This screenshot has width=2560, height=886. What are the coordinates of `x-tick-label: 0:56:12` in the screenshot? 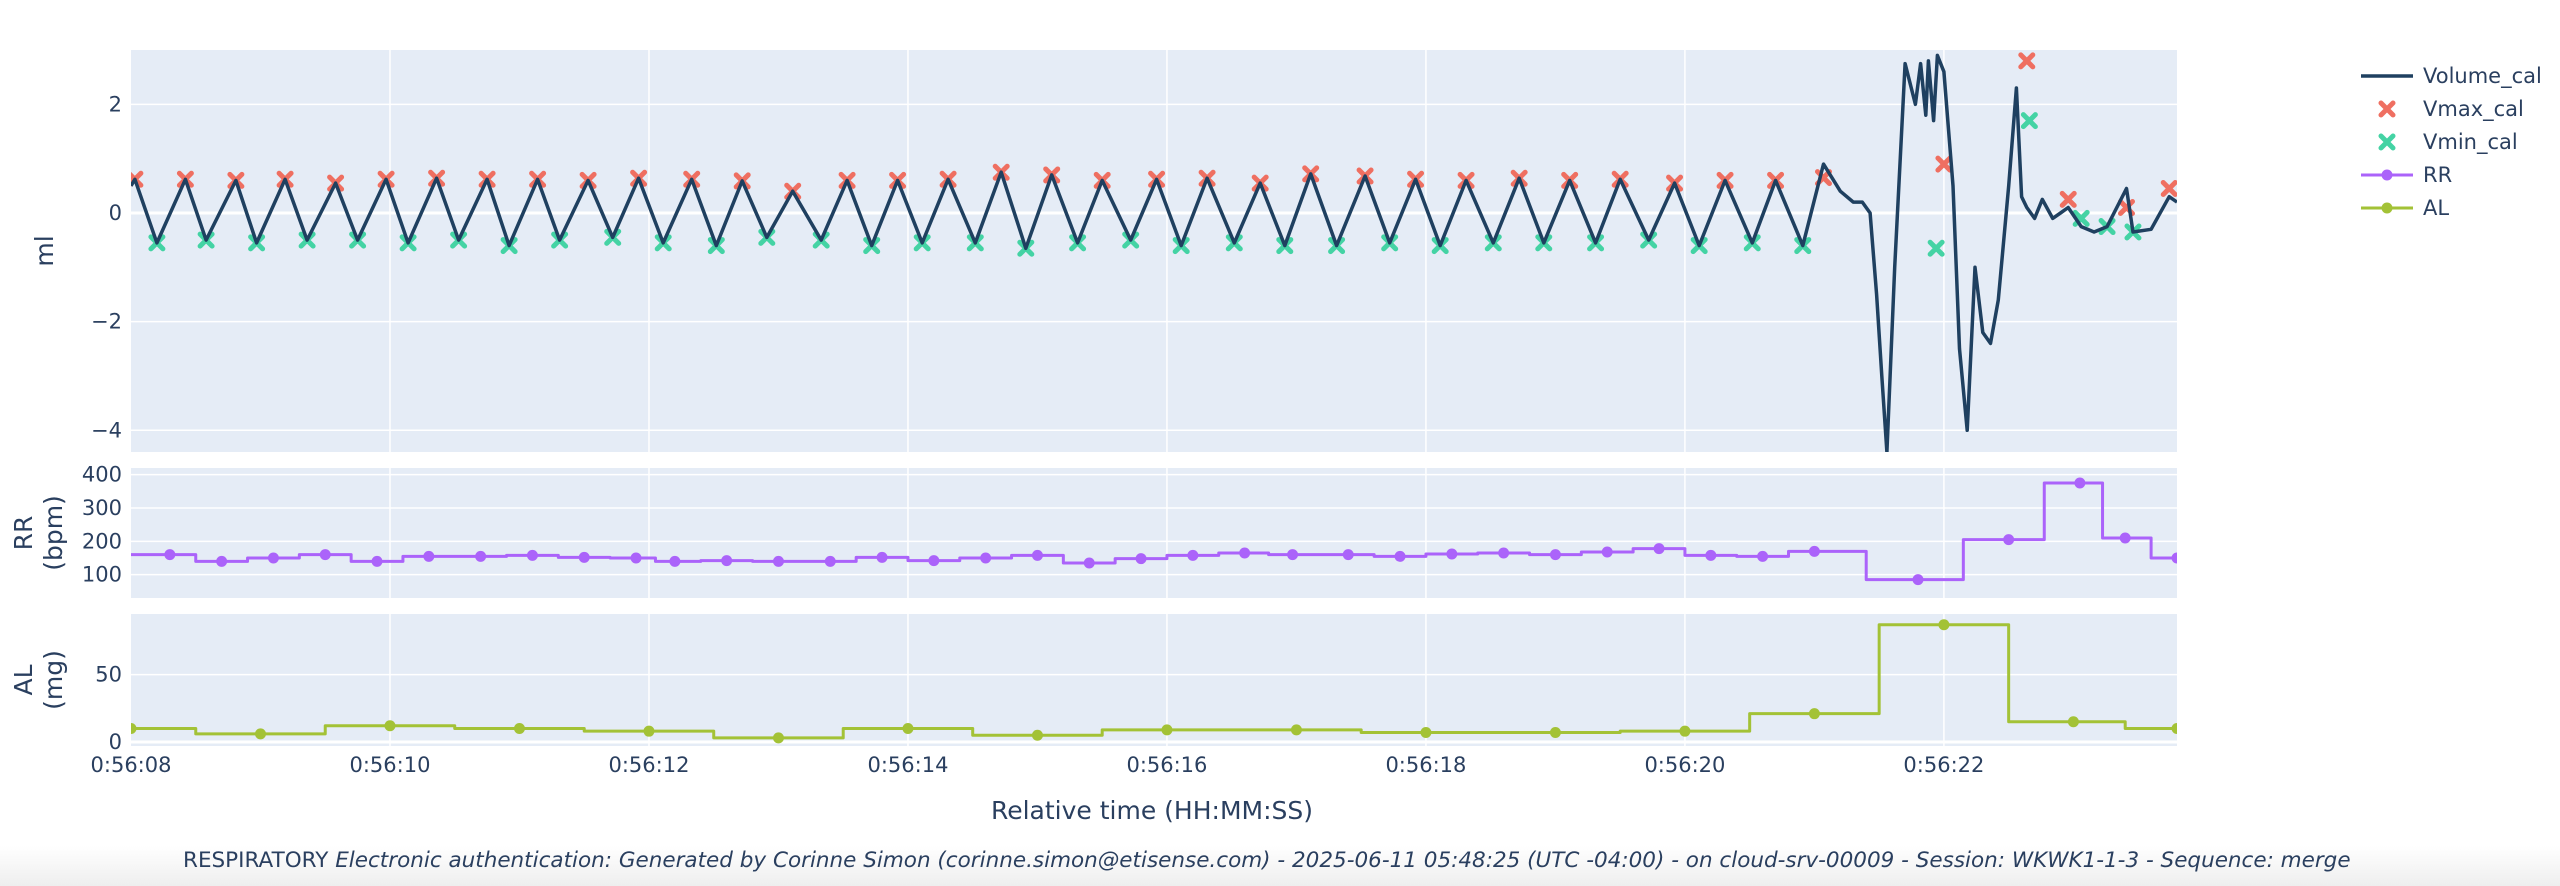 It's located at (648, 765).